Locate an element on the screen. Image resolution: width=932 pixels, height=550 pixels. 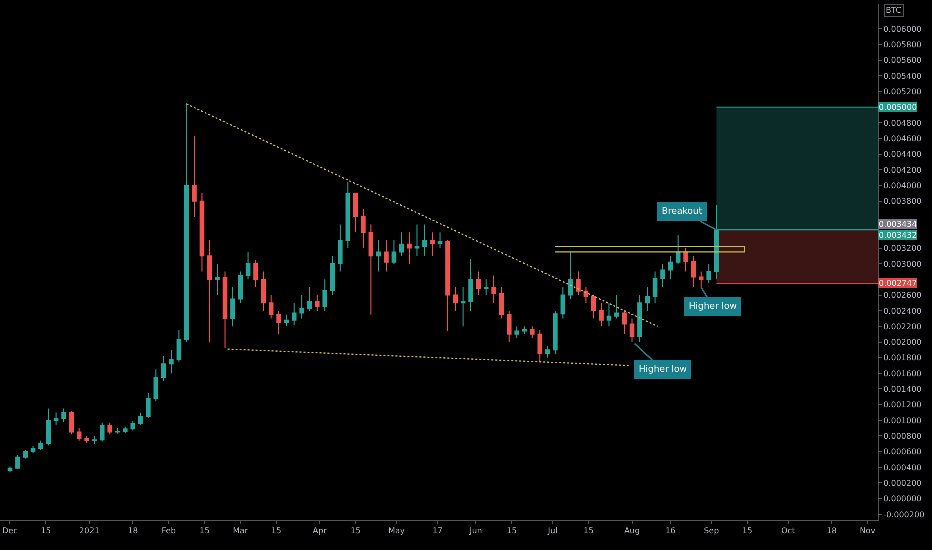
x-tick-label: Mar is located at coordinates (241, 531).